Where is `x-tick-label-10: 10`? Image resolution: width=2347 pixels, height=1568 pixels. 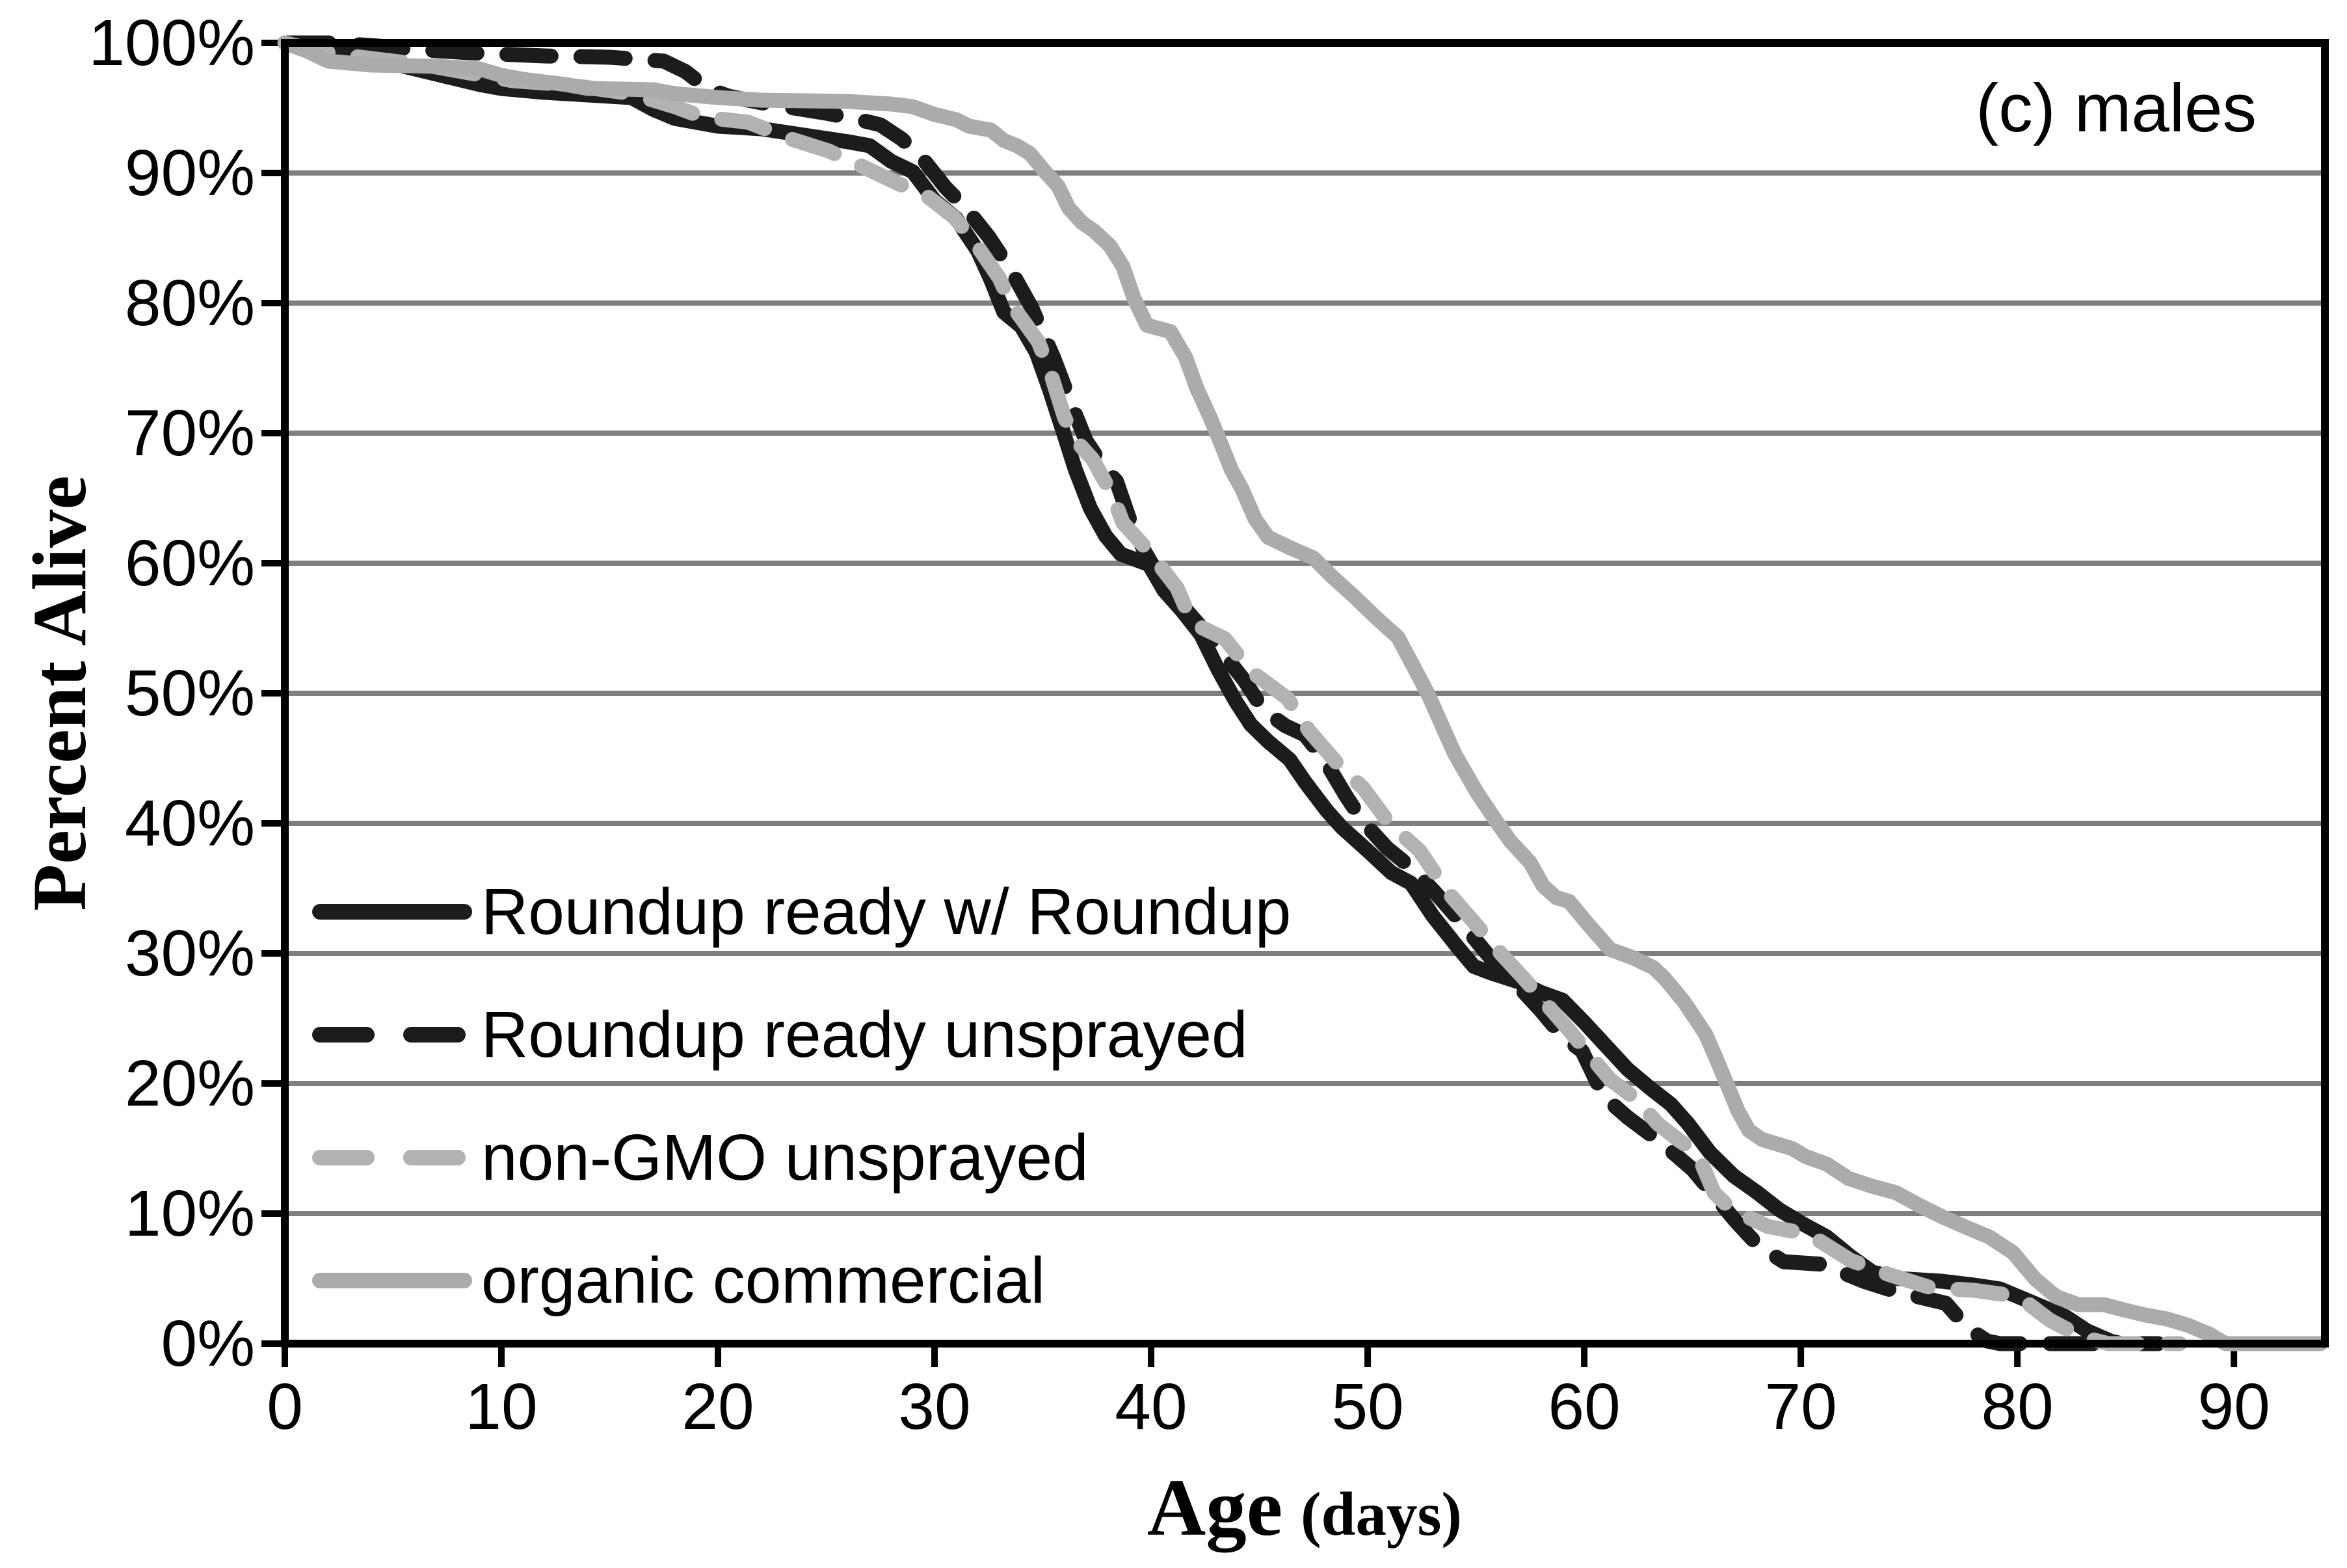
x-tick-label-10: 10 is located at coordinates (501, 1407).